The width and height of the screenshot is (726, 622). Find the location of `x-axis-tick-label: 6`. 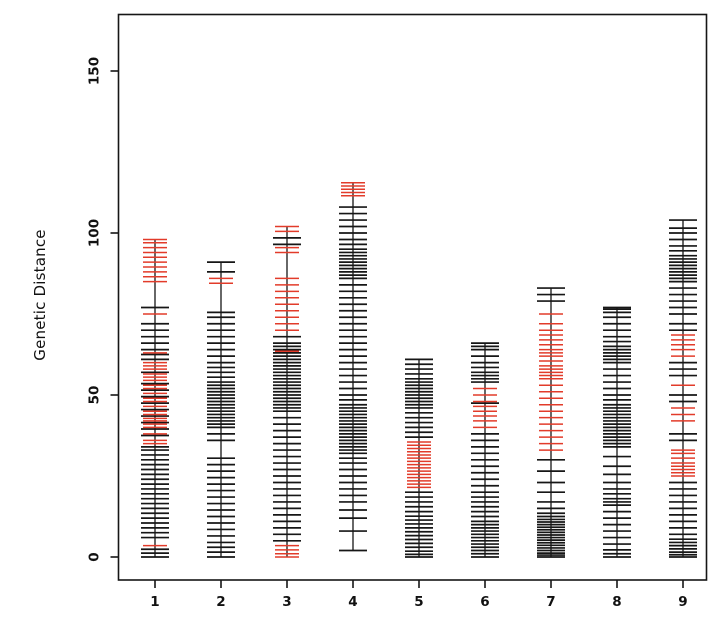

x-axis-tick-label: 6 is located at coordinates (484, 602).